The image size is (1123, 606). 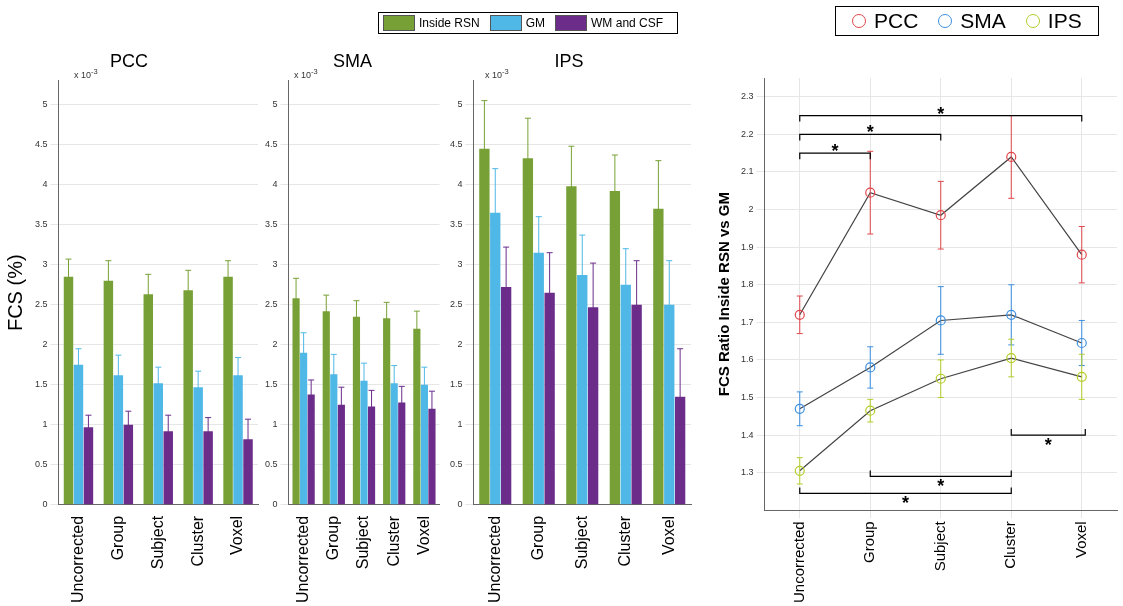 What do you see at coordinates (896, 21) in the screenshot?
I see `legend-label: PCC` at bounding box center [896, 21].